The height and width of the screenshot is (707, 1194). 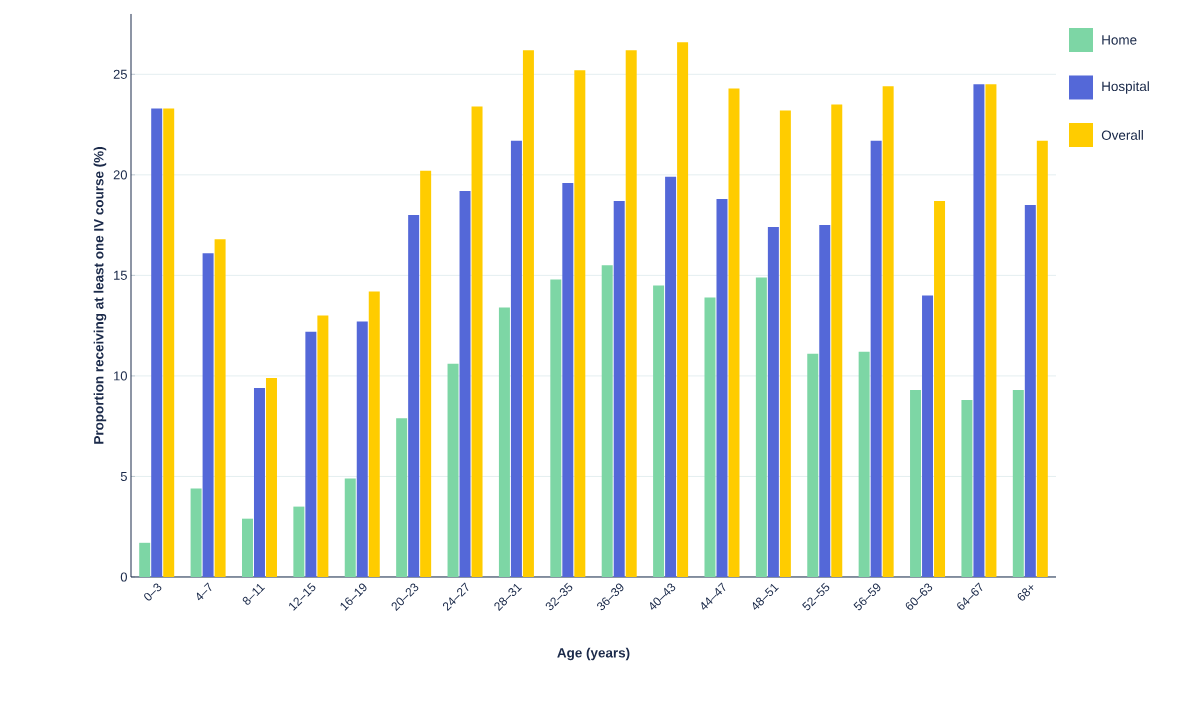 I want to click on x-tick-label: 0–3, so click(x=153, y=592).